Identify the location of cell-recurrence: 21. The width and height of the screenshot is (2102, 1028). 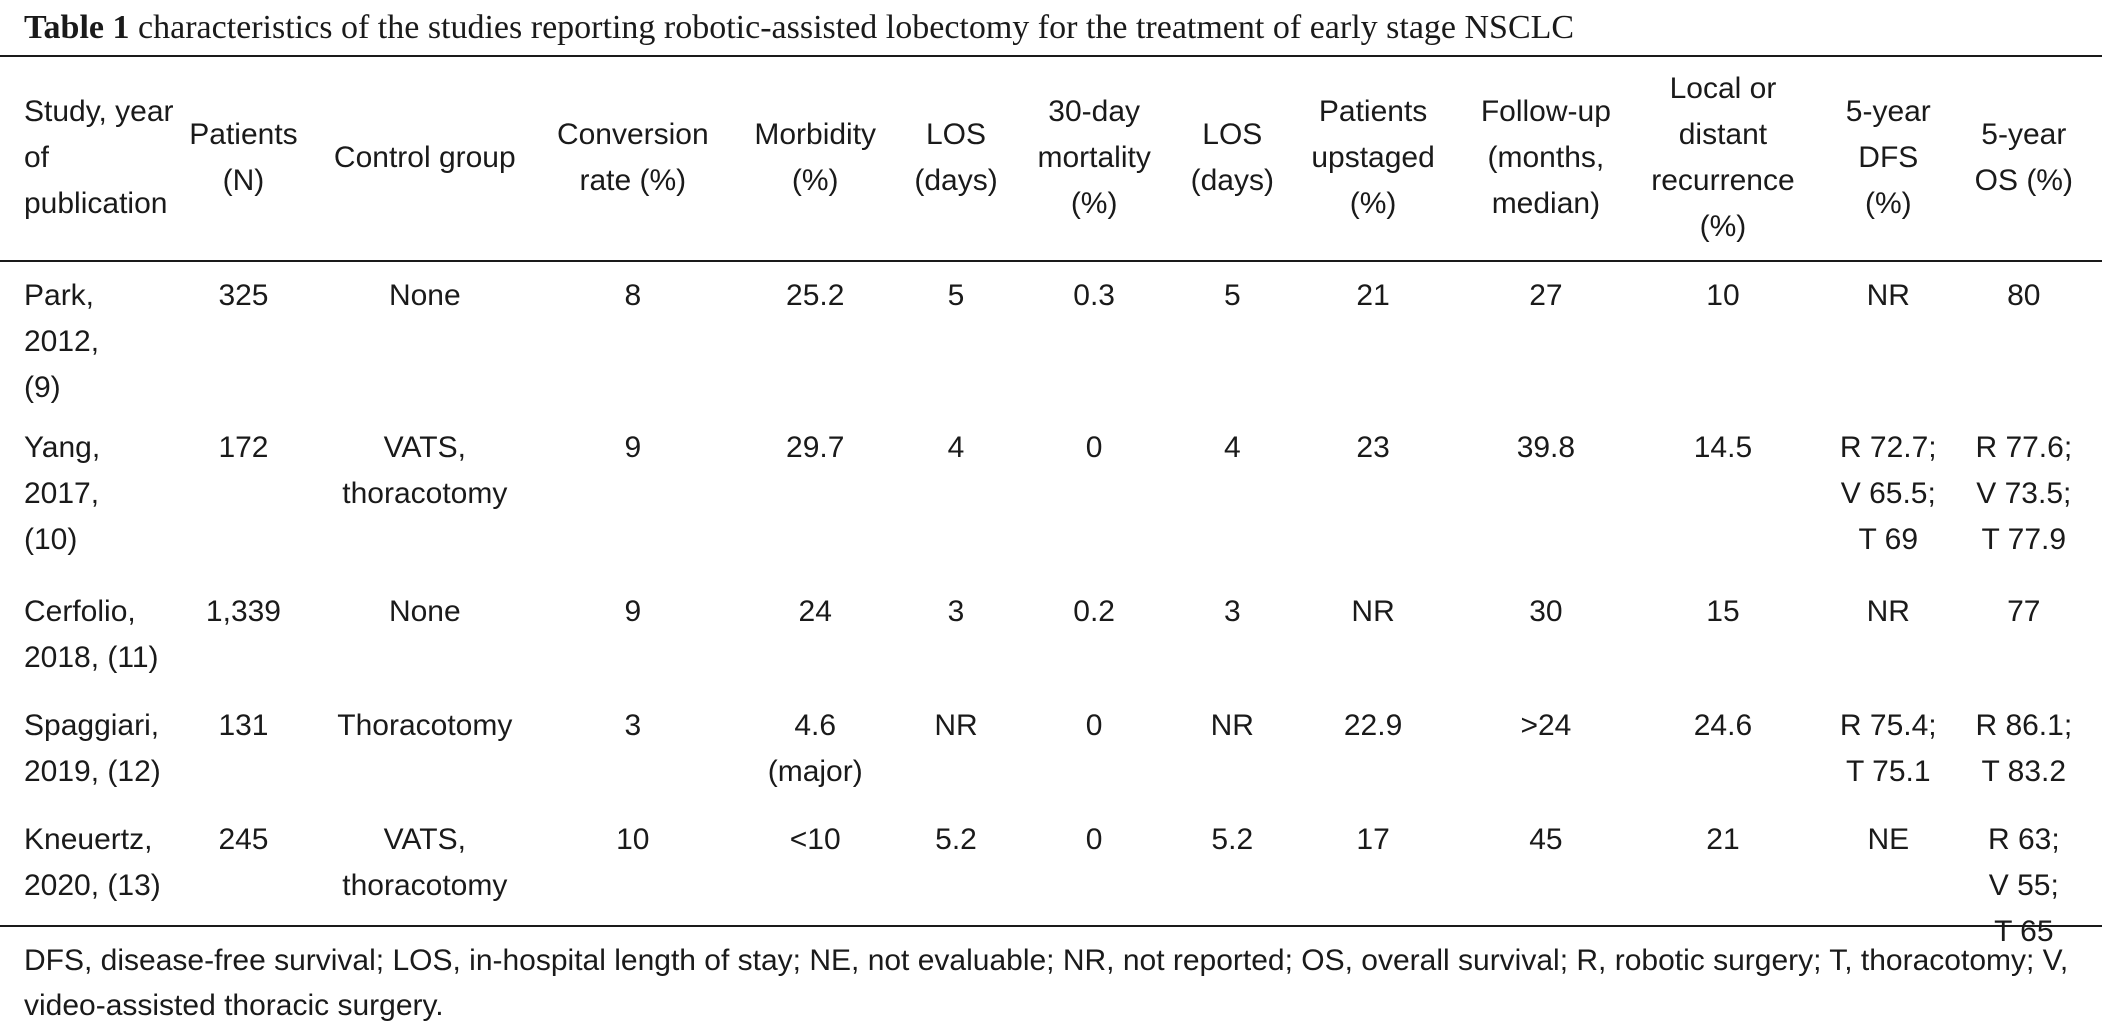
(1723, 839).